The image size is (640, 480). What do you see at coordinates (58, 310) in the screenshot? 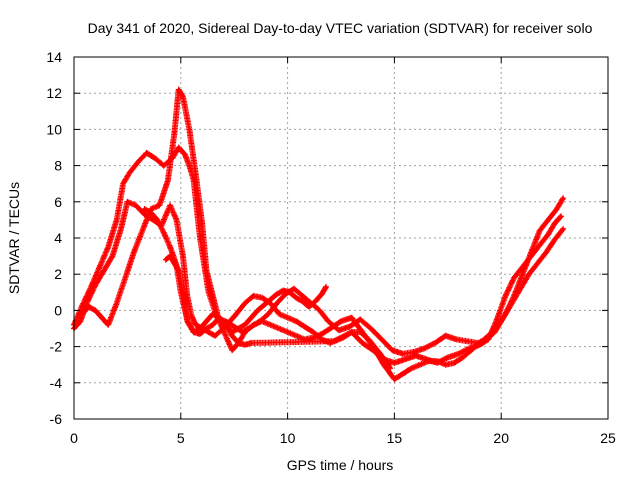
I see `y-tick-label: 0` at bounding box center [58, 310].